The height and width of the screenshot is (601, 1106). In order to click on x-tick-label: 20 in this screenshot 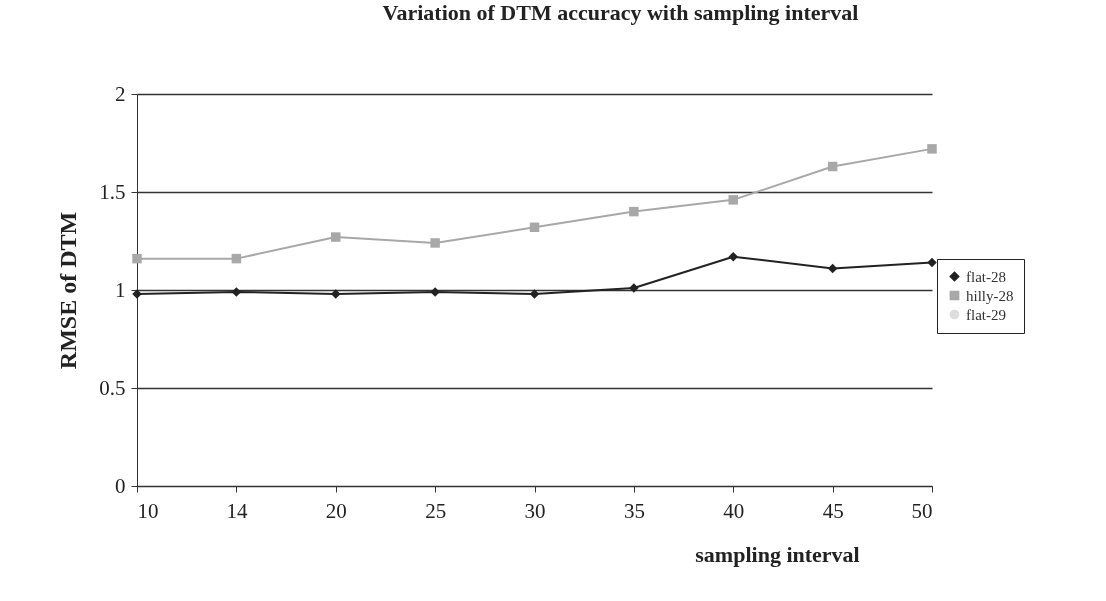, I will do `click(336, 510)`.